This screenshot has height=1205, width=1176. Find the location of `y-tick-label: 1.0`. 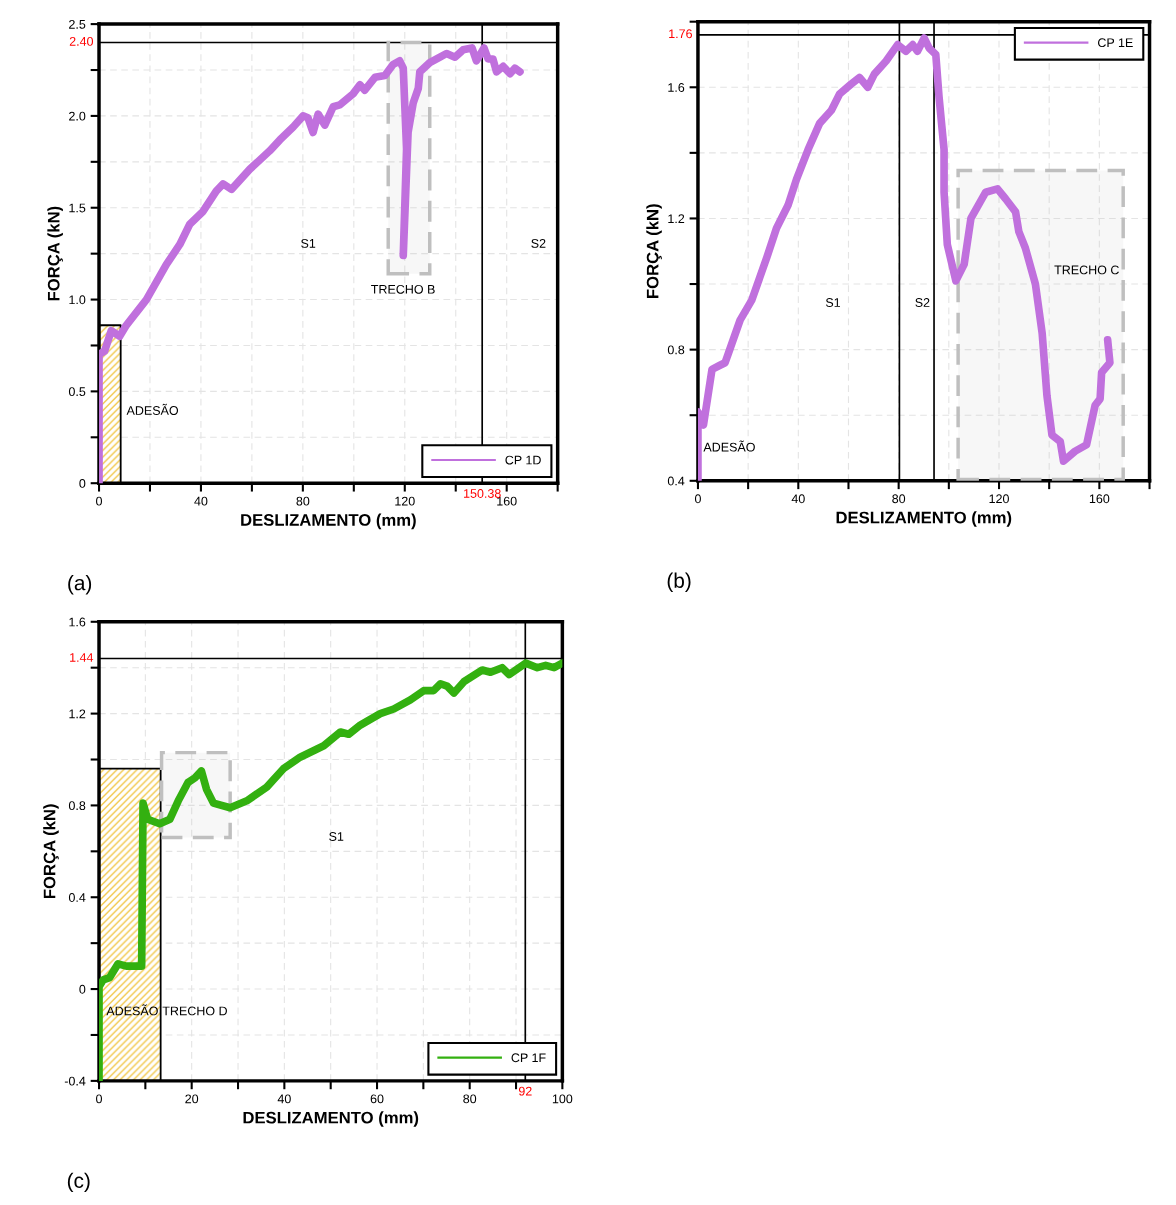

y-tick-label: 1.0 is located at coordinates (77, 300).